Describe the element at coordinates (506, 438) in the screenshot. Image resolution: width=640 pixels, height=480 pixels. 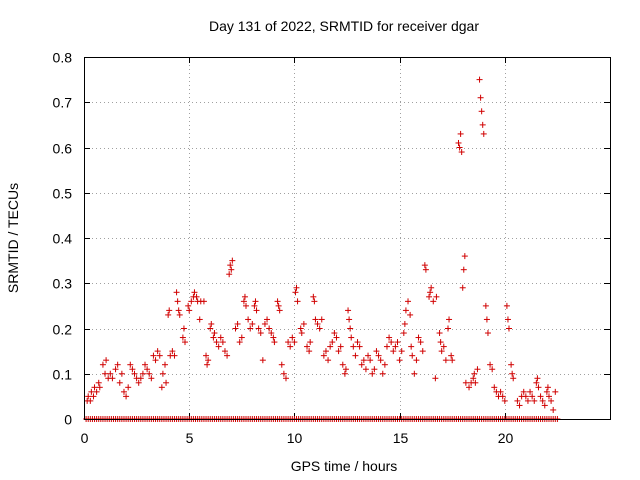
I see `x-tick-label: 20` at that location.